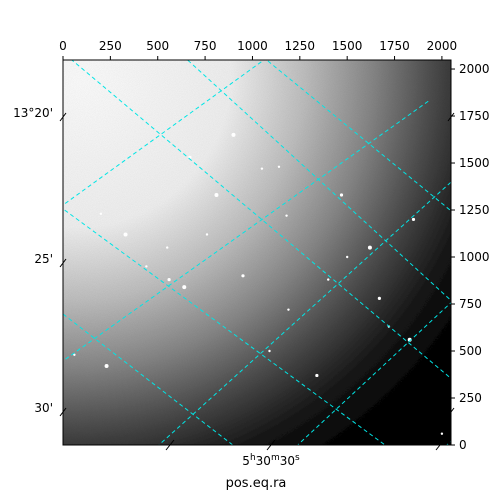 Image resolution: width=500 pixels, height=500 pixels. I want to click on right-y-axis: 0 250 500 750 1000 1250 1500 1750 2000, so click(470, 257).